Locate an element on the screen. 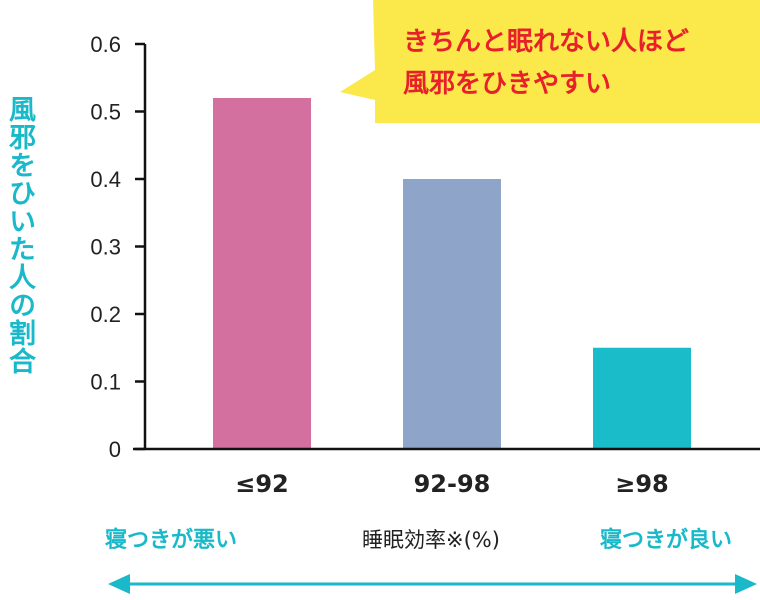 The image size is (760, 600). y-tick-label: 0.5 is located at coordinates (105, 112).